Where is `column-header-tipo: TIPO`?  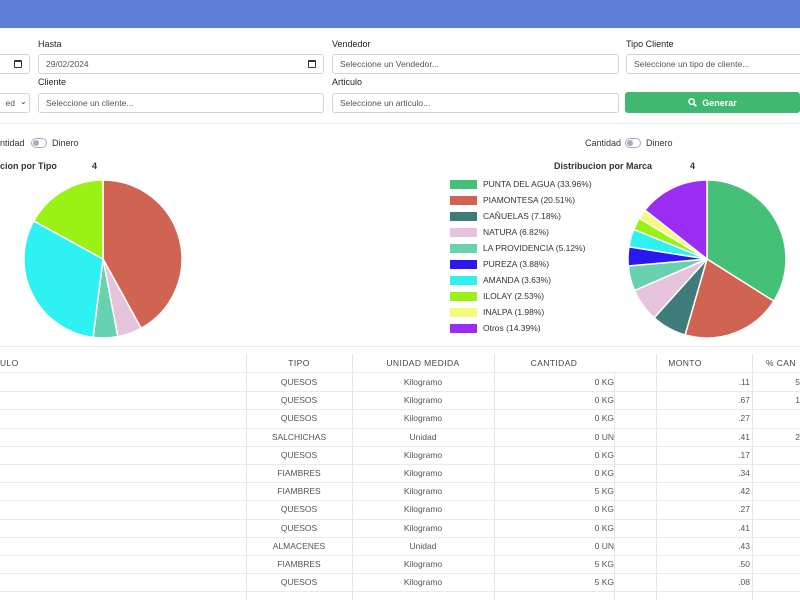 column-header-tipo: TIPO is located at coordinates (299, 363).